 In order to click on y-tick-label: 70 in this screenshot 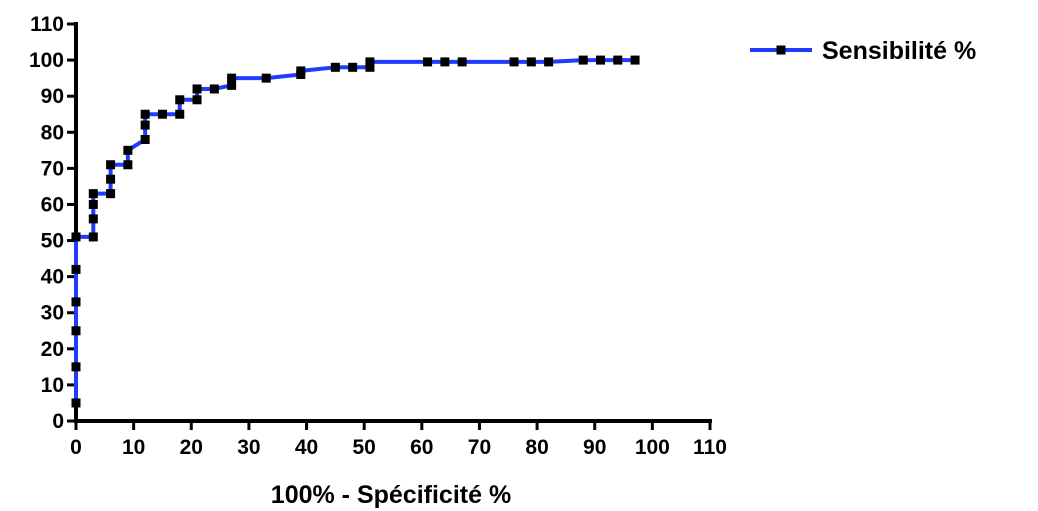, I will do `click(52, 168)`.